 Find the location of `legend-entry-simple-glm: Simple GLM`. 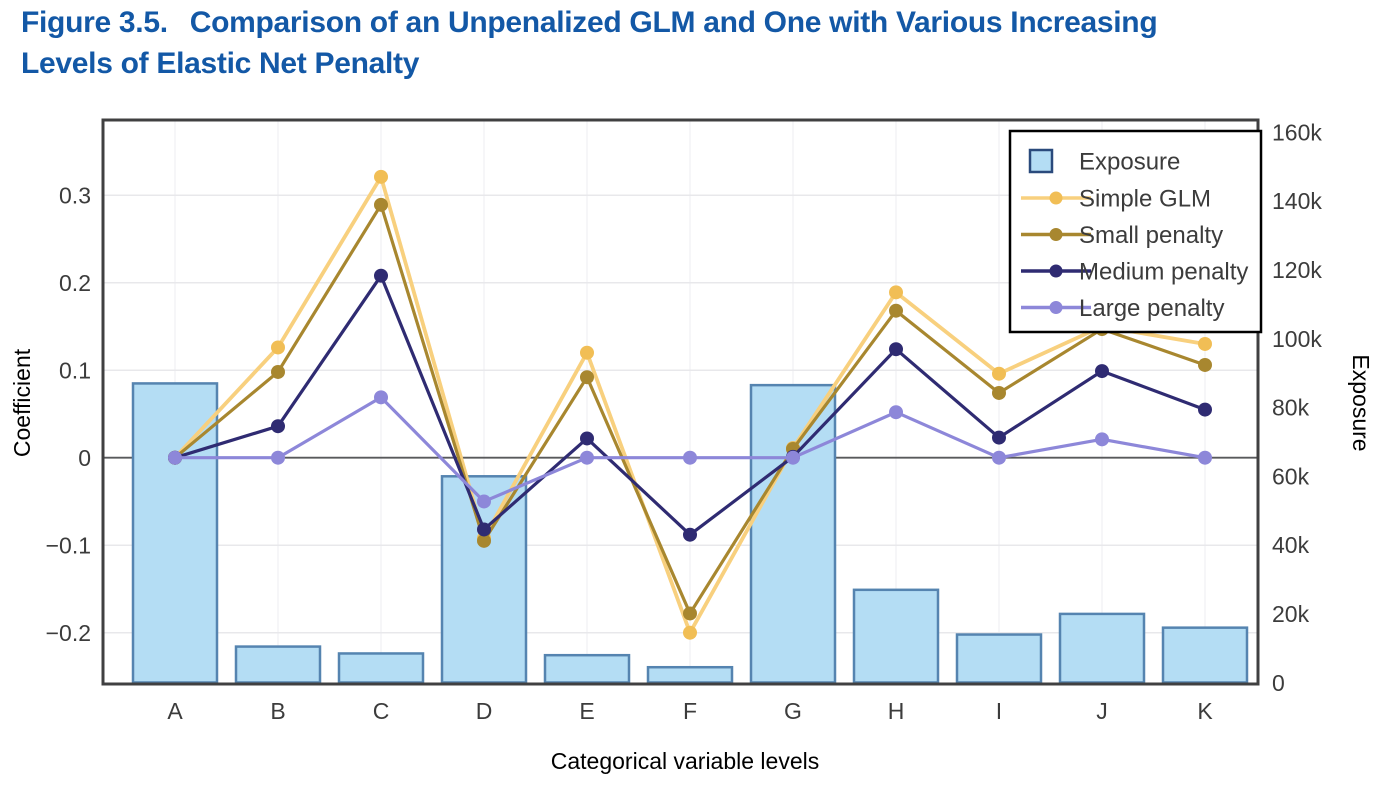

legend-entry-simple-glm: Simple GLM is located at coordinates (1116, 198).